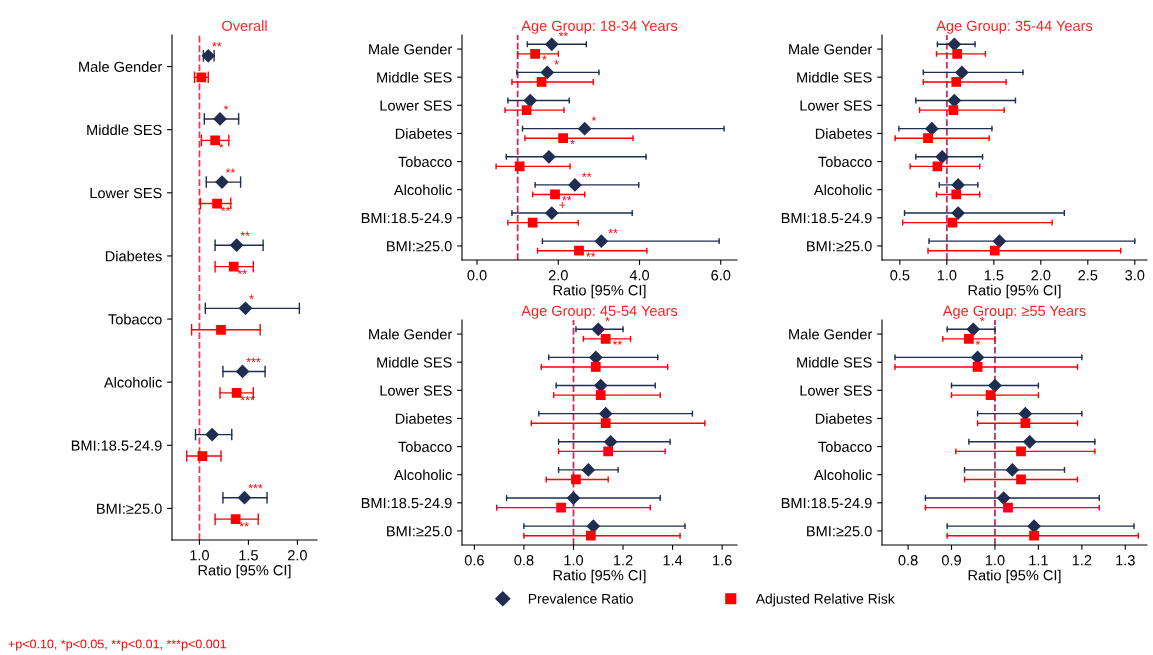 Image resolution: width=1153 pixels, height=655 pixels. What do you see at coordinates (1135, 275) in the screenshot?
I see `x-tick-label: 3.0` at bounding box center [1135, 275].